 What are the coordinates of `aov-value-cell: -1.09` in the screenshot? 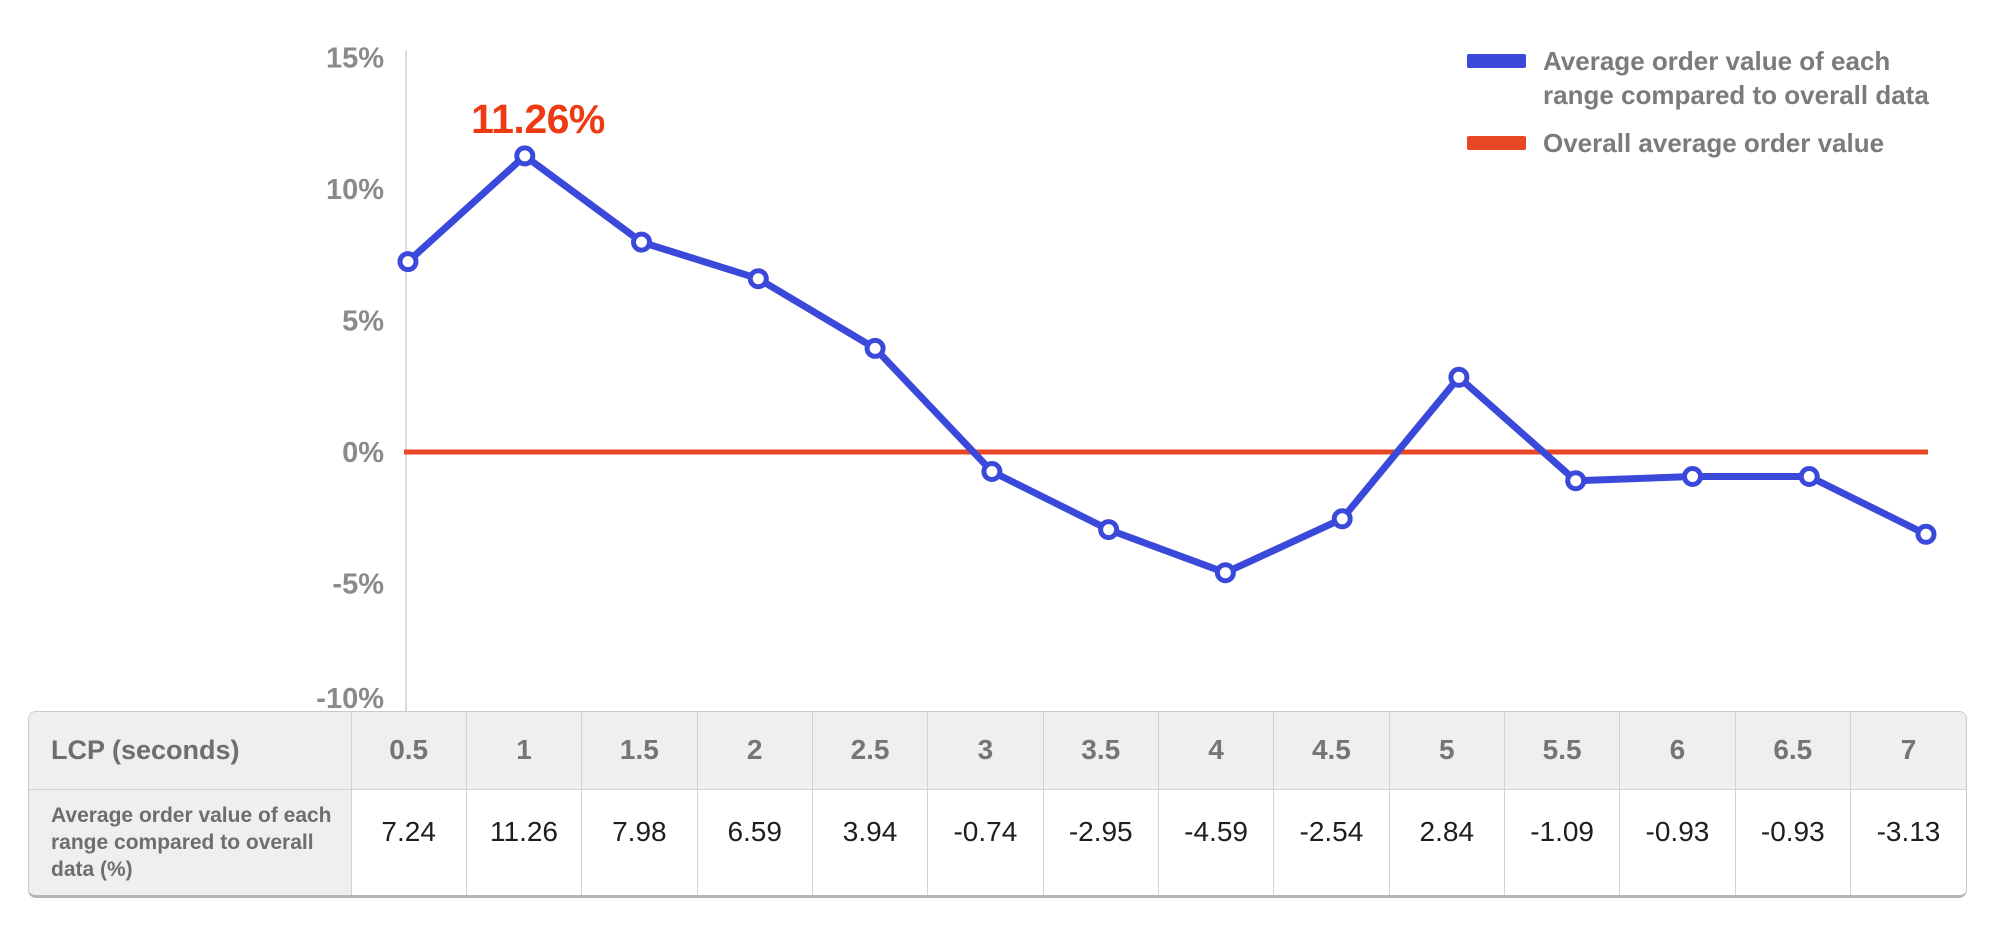 It's located at (1562, 842).